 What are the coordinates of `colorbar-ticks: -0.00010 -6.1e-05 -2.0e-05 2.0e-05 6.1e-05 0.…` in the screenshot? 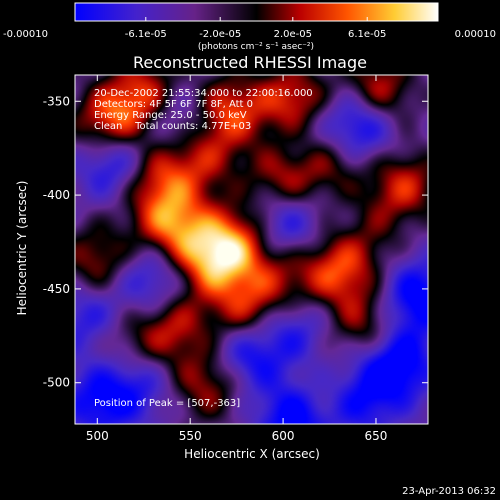 It's located at (249, 28).